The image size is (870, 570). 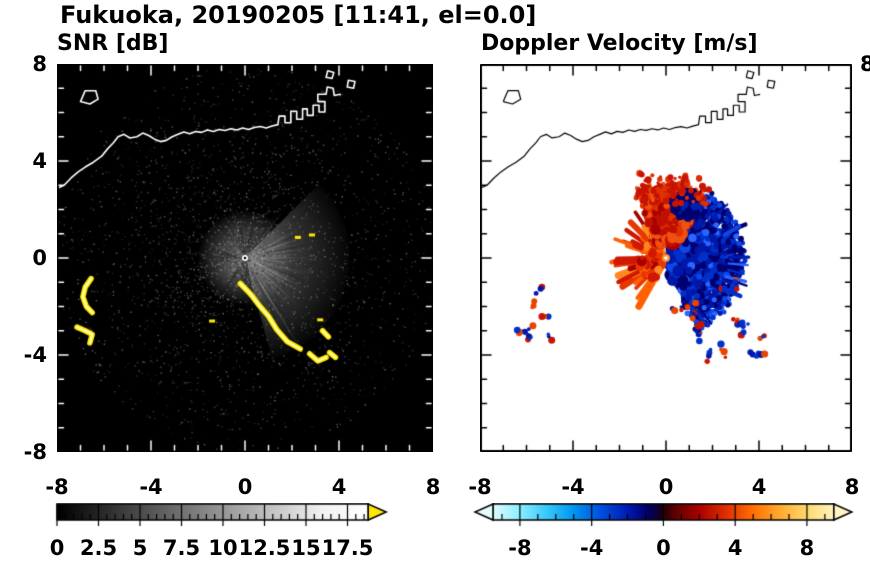 I want to click on snr-y-tick-label: -4, so click(x=35, y=355).